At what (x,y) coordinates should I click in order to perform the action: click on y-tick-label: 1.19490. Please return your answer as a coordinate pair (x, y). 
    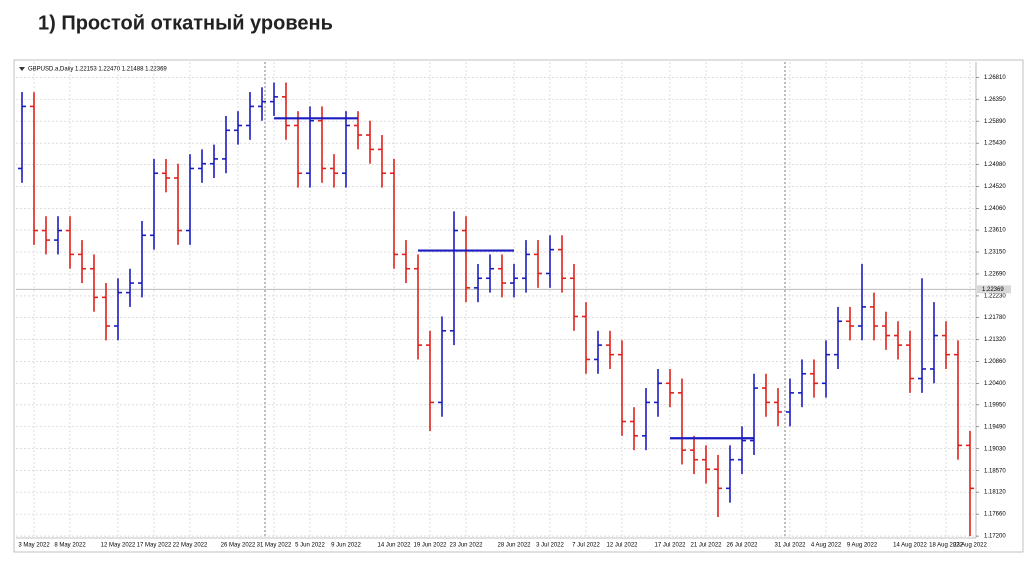
    Looking at the image, I should click on (995, 427).